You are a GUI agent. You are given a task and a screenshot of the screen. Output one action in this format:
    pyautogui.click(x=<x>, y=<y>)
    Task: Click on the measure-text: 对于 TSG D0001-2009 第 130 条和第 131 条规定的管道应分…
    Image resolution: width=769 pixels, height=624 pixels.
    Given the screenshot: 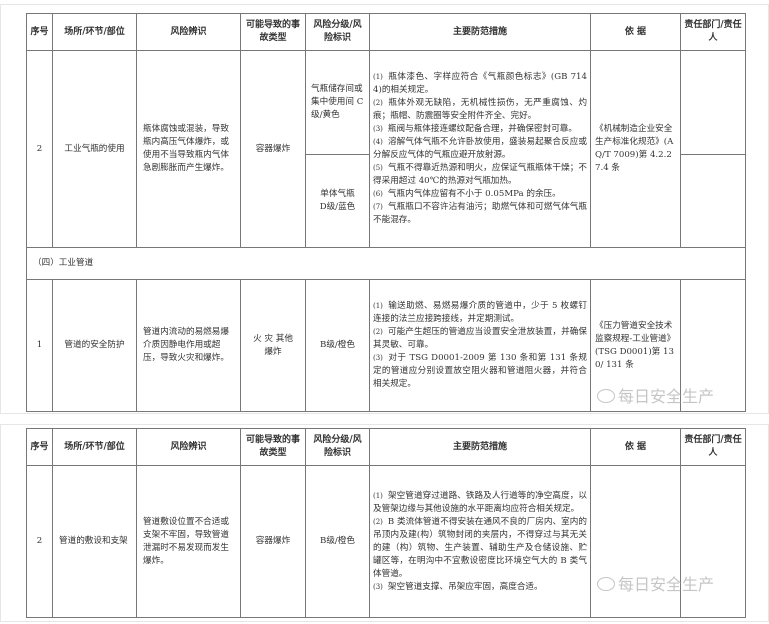 What is the action you would take?
    pyautogui.click(x=480, y=371)
    